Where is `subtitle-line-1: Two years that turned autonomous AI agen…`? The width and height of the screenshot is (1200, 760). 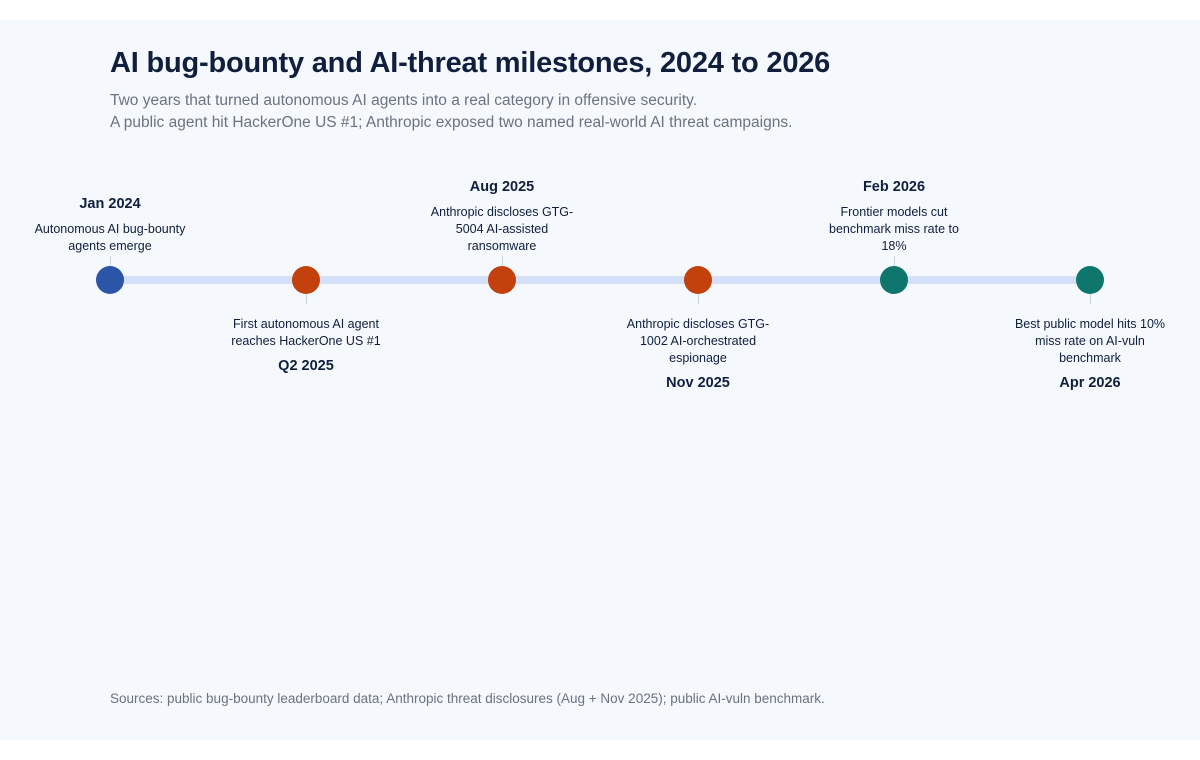 subtitle-line-1: Two years that turned autonomous AI agen… is located at coordinates (404, 100).